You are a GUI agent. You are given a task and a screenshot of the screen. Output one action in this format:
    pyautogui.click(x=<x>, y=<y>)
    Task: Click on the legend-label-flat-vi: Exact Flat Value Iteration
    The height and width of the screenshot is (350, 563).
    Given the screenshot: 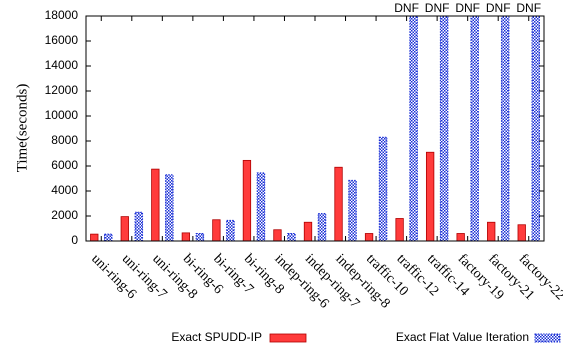 What is the action you would take?
    pyautogui.click(x=462, y=337)
    